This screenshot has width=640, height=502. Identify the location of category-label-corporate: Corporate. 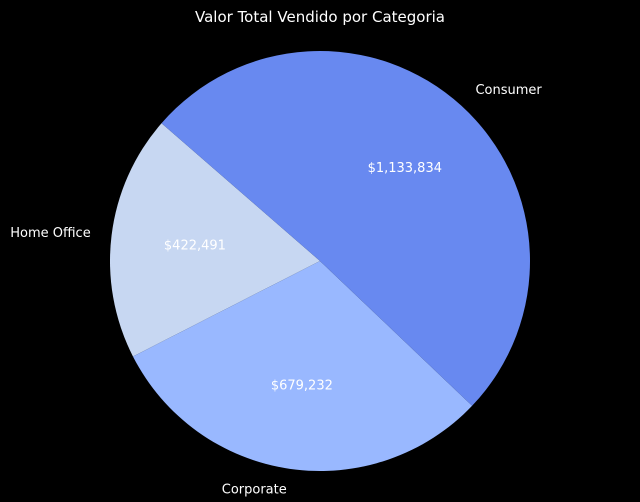
(254, 490).